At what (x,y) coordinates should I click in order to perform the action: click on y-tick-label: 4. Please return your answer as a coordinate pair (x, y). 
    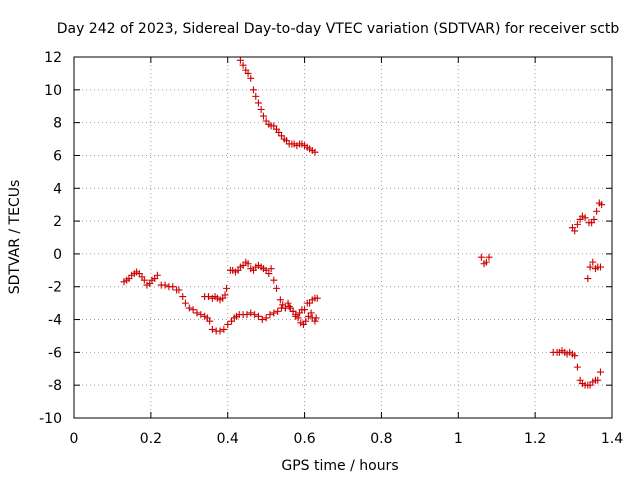
    Looking at the image, I should click on (57, 189).